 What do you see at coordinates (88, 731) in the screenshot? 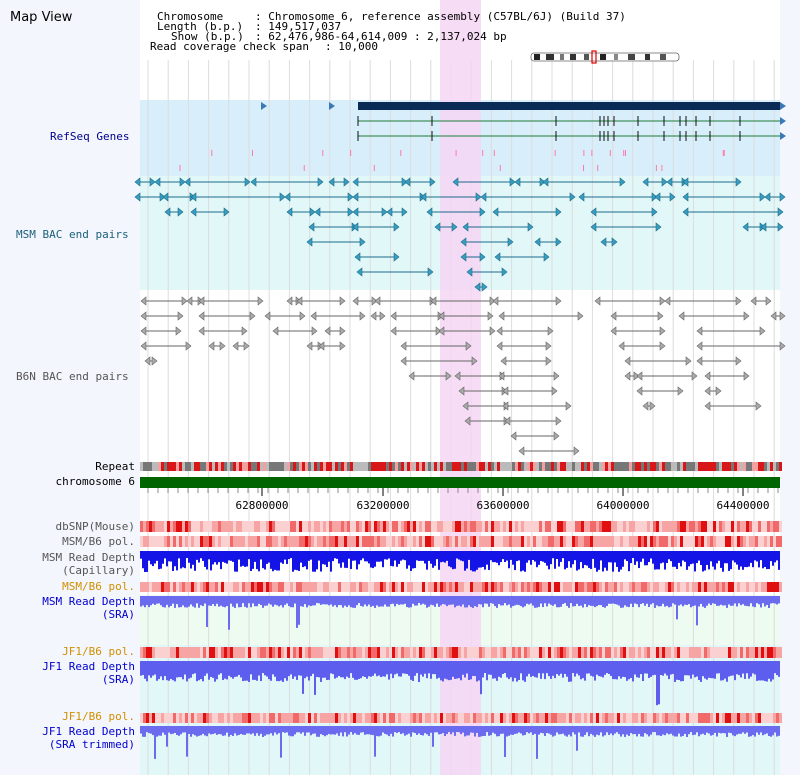
I see `track-label-jf1-depth-trimmed: JF1 Read Depth` at bounding box center [88, 731].